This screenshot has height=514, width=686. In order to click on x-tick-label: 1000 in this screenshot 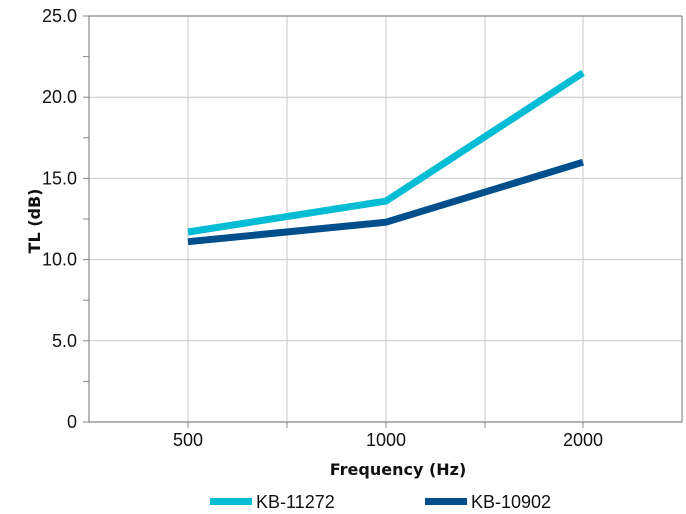, I will do `click(386, 440)`.